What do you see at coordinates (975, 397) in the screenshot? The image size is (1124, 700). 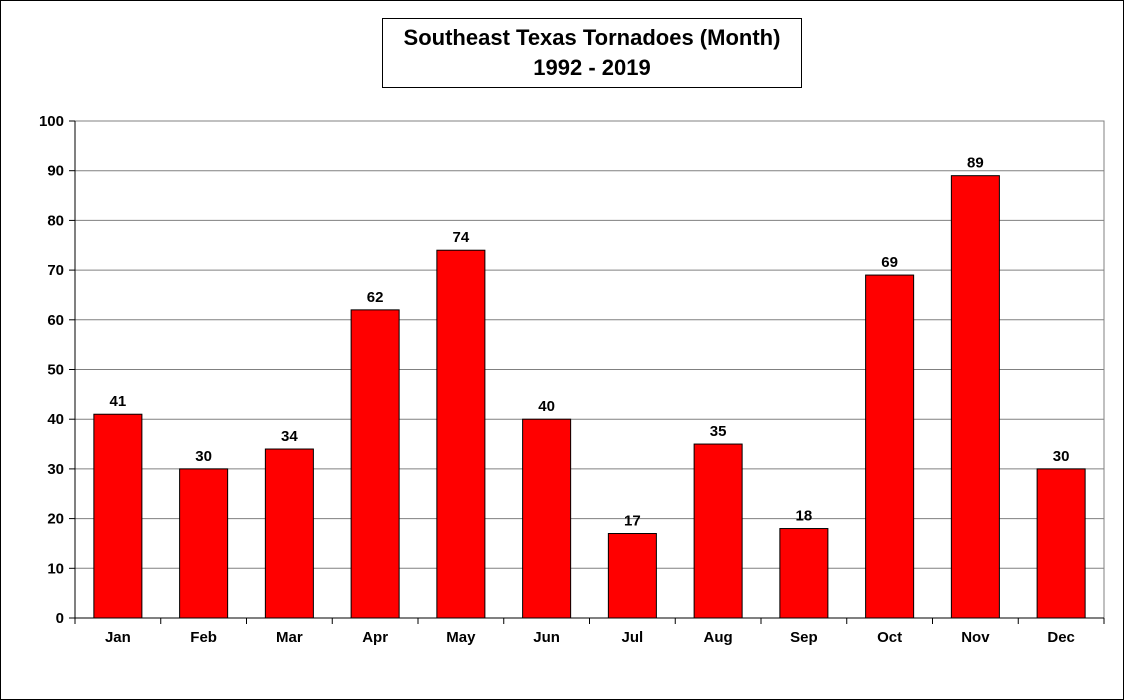 I see `bar-nov` at bounding box center [975, 397].